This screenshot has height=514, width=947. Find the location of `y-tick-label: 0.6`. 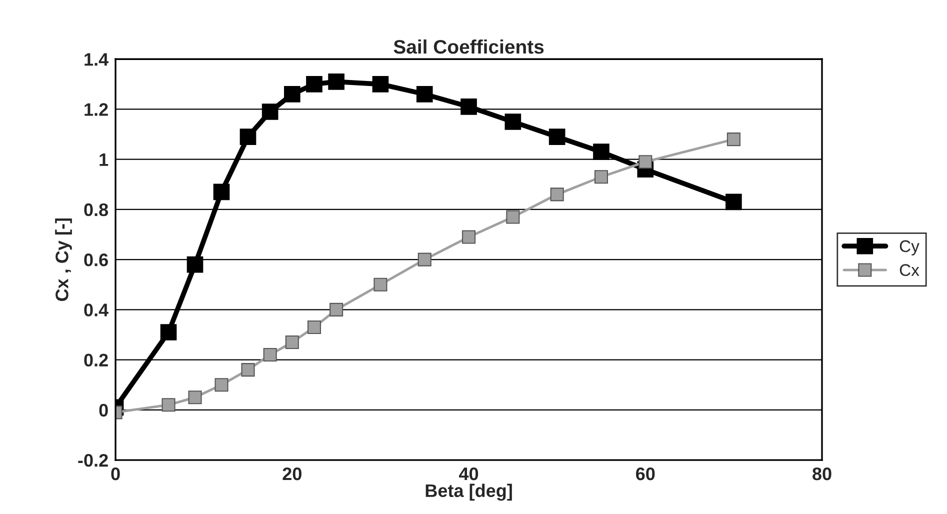

y-tick-label: 0.6 is located at coordinates (96, 260).